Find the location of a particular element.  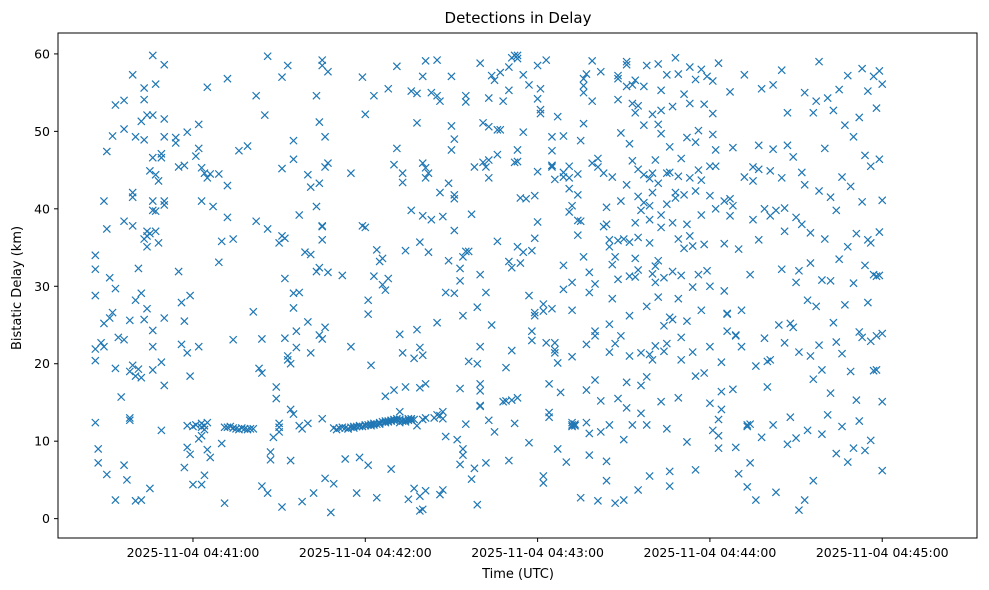

y-tick-label: 40 is located at coordinates (42, 208).